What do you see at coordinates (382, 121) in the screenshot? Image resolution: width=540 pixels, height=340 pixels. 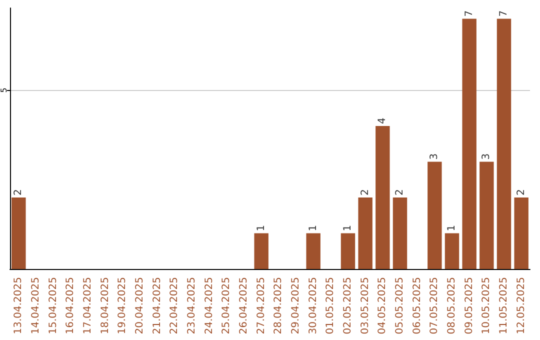 I see `data-label: 4` at bounding box center [382, 121].